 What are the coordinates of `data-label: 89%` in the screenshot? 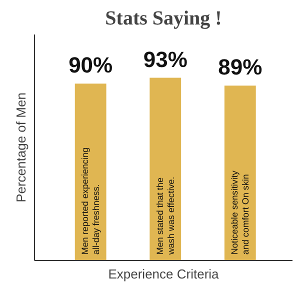 It's located at (240, 67).